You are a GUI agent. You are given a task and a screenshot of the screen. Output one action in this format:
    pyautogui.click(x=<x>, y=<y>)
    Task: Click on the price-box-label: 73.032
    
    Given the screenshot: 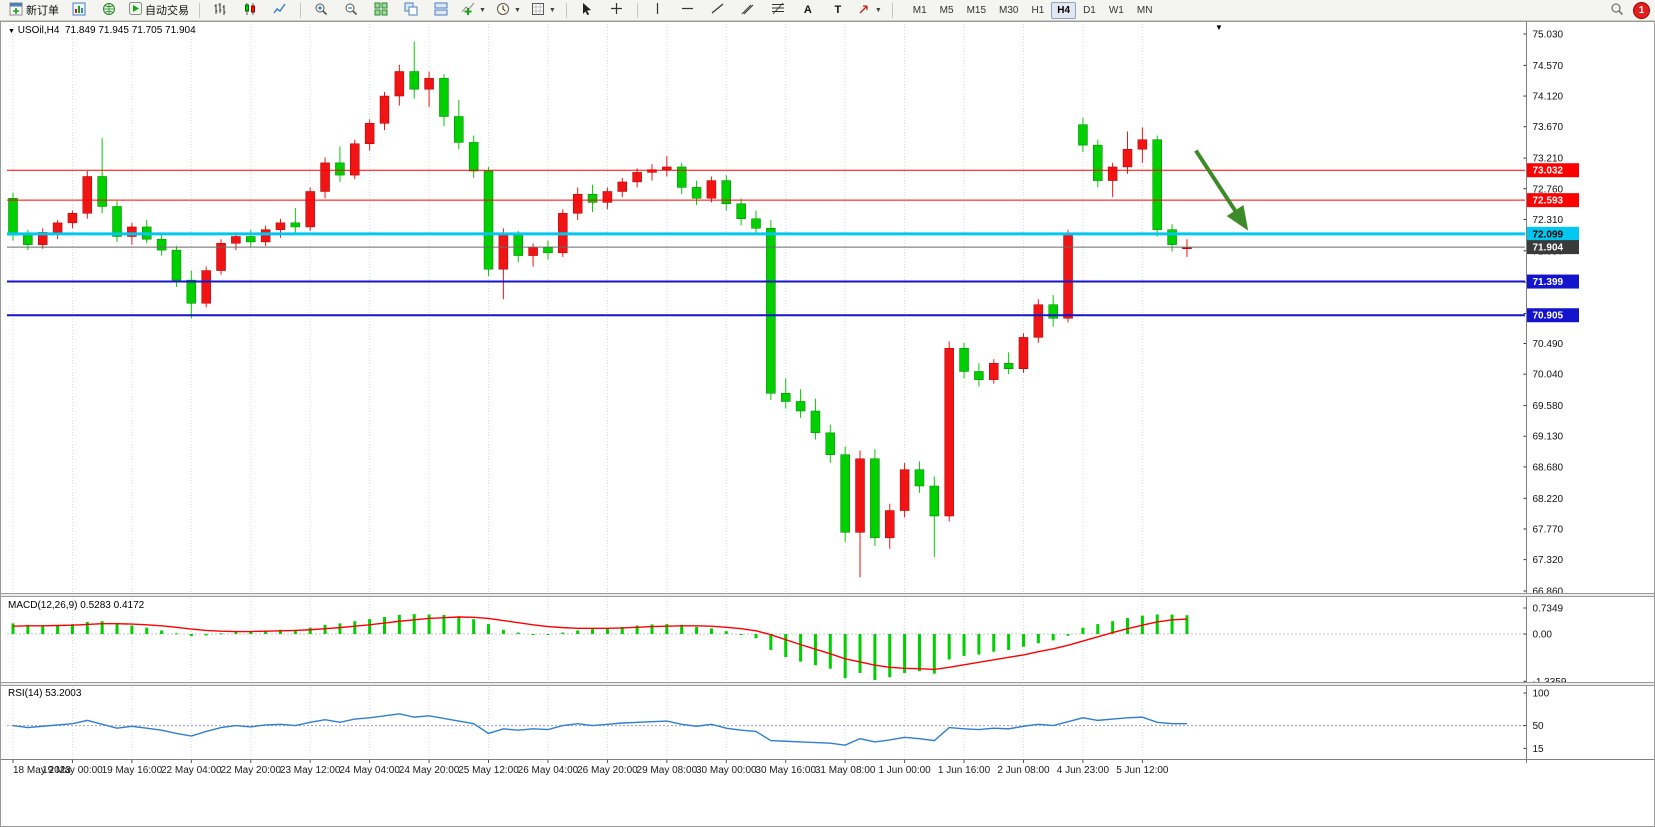 What is the action you would take?
    pyautogui.click(x=1548, y=171)
    